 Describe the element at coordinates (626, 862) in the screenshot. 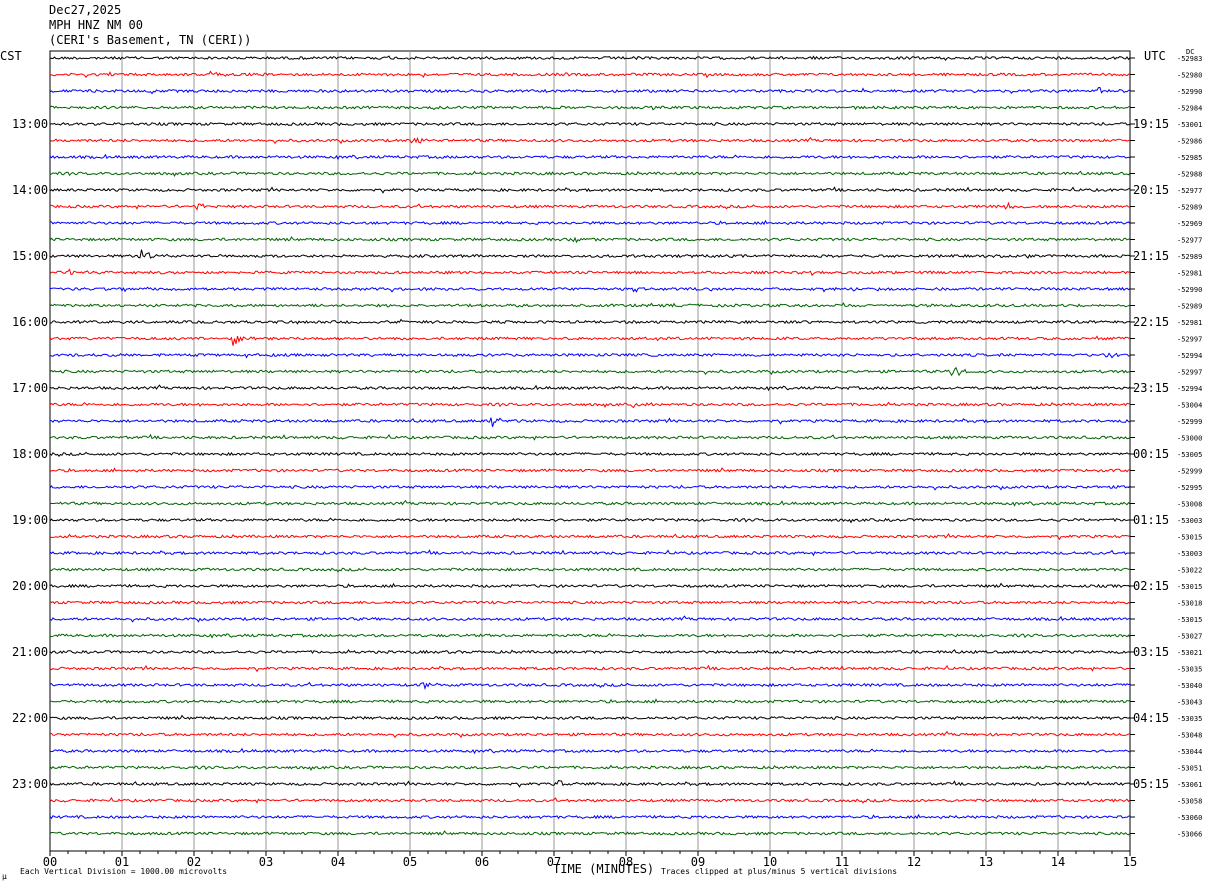

I see `x-tick-label: 08` at that location.